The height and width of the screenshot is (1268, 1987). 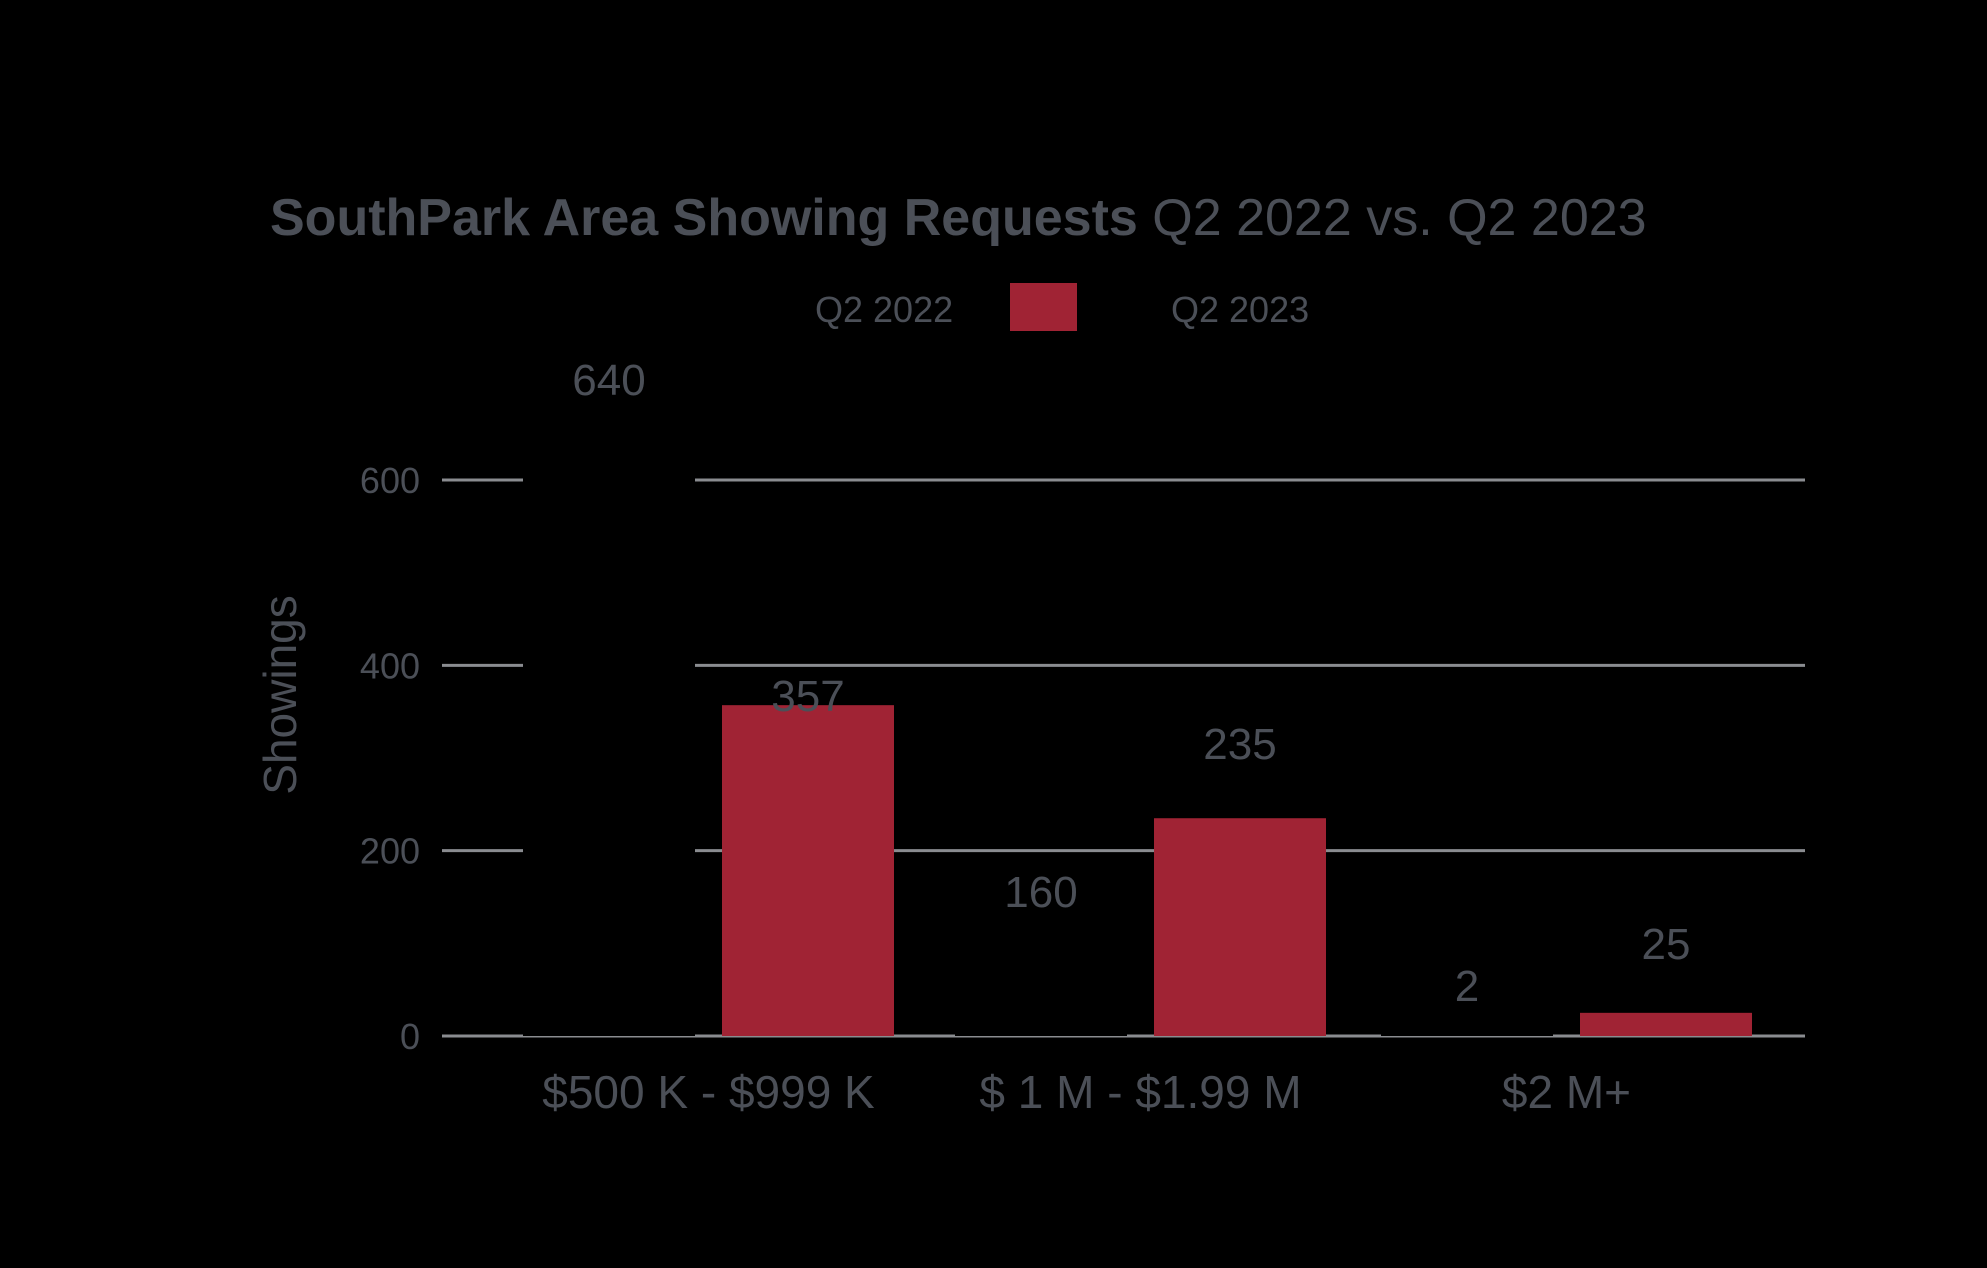 I want to click on x-tick-1: $ 1 M - $1.99 M, so click(x=1140, y=1092).